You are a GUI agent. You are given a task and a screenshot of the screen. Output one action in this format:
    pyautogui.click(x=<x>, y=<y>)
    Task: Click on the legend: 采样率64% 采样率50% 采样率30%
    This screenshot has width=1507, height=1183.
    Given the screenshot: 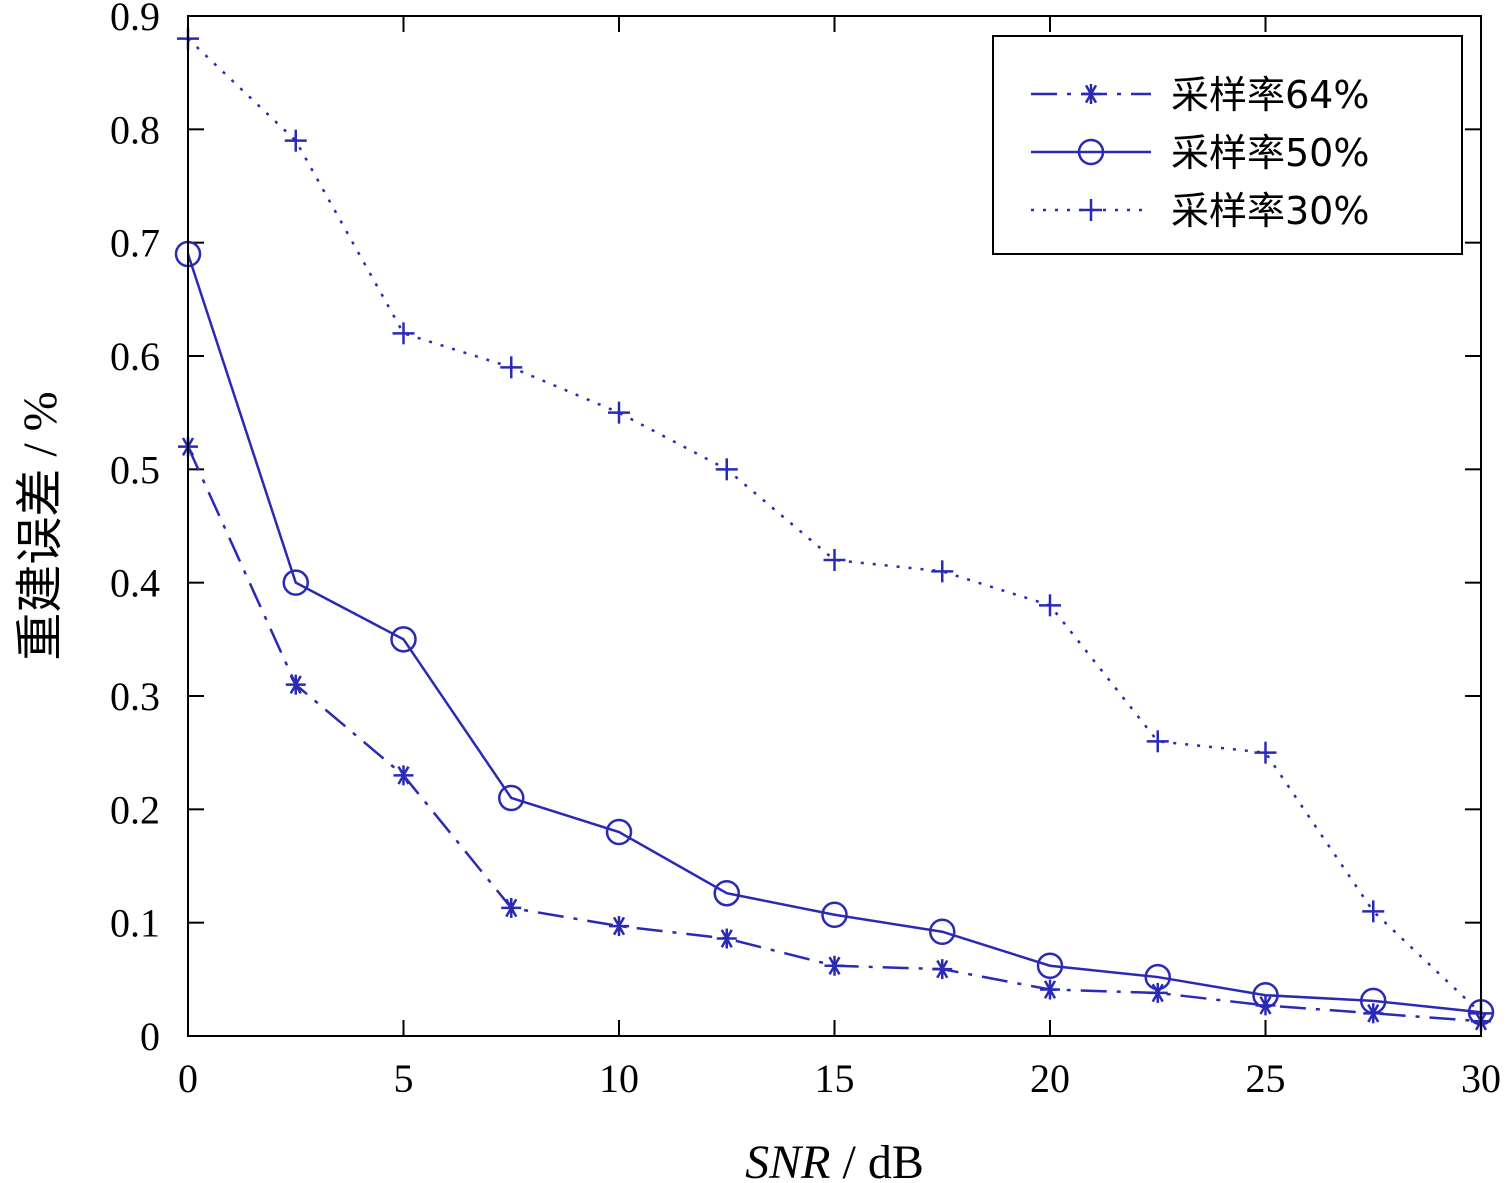 What is the action you would take?
    pyautogui.click(x=1227, y=145)
    